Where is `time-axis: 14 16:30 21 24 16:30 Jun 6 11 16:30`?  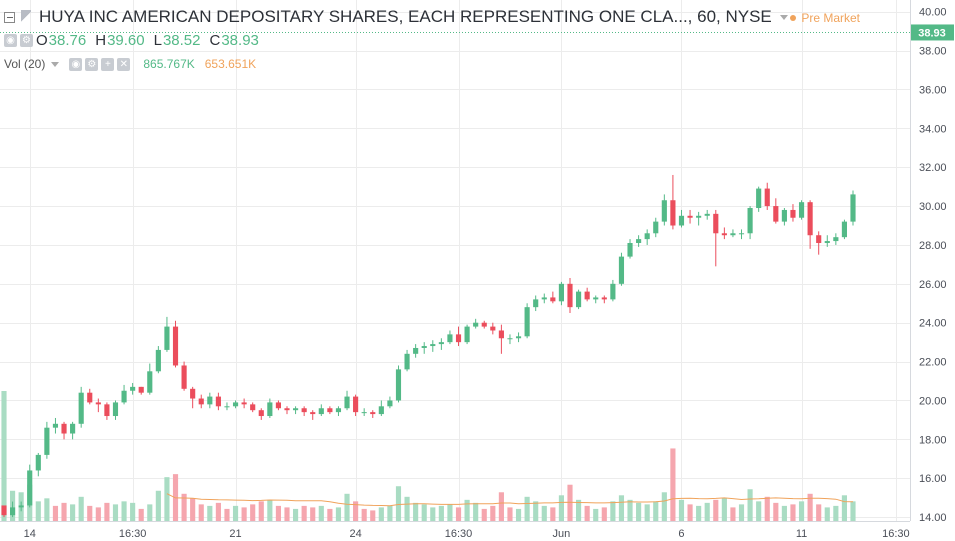
time-axis: 14 16:30 21 24 16:30 Jun 6 11 16:30 is located at coordinates (467, 534).